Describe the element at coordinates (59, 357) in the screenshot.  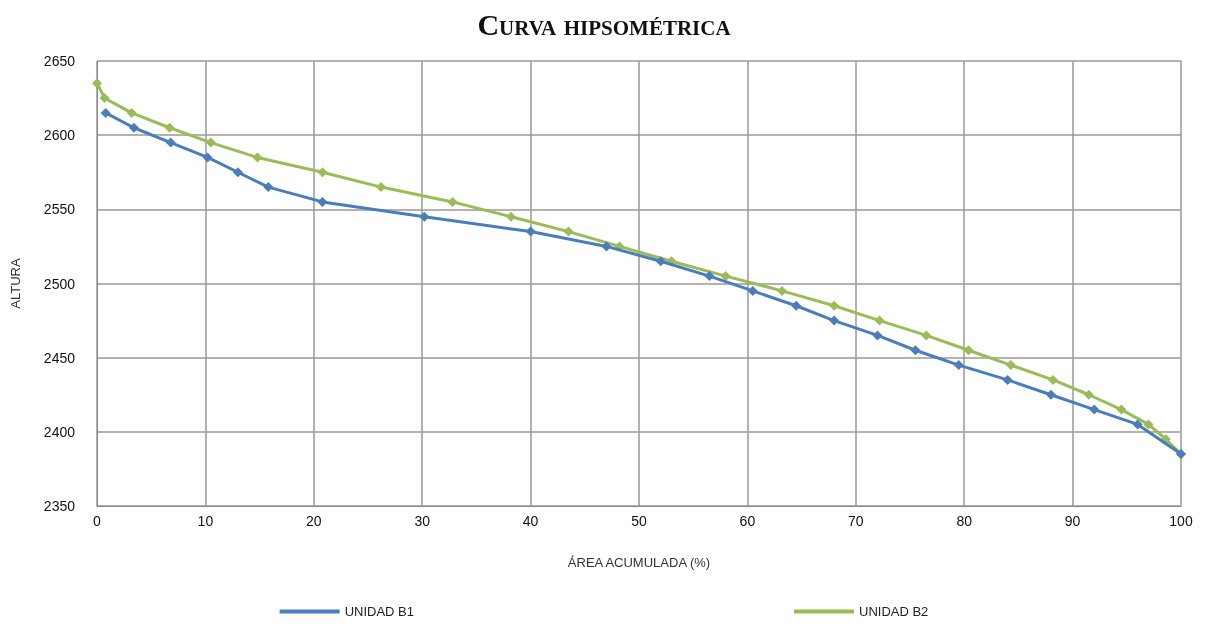
I see `y-tick-label: 2450` at that location.